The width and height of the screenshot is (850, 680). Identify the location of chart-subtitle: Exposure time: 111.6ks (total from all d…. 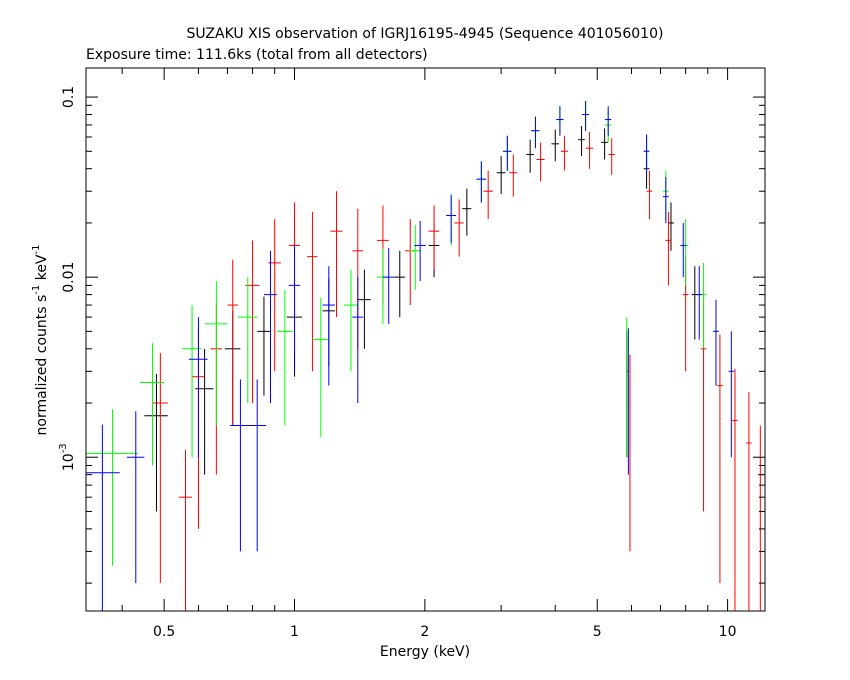
(257, 55).